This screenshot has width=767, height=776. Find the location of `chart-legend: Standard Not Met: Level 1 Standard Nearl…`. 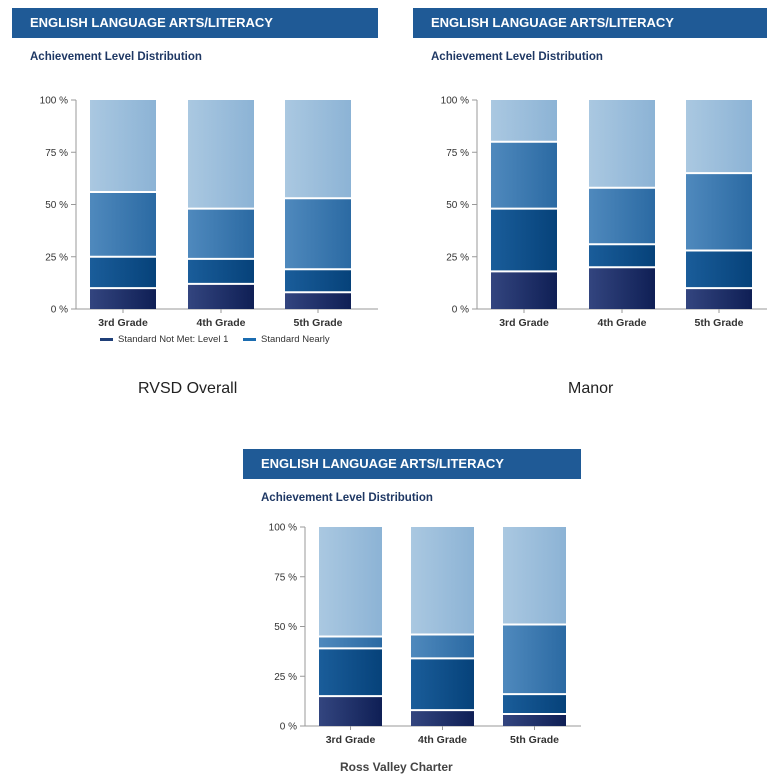

chart-legend: Standard Not Met: Level 1 Standard Nearl… is located at coordinates (239, 339).